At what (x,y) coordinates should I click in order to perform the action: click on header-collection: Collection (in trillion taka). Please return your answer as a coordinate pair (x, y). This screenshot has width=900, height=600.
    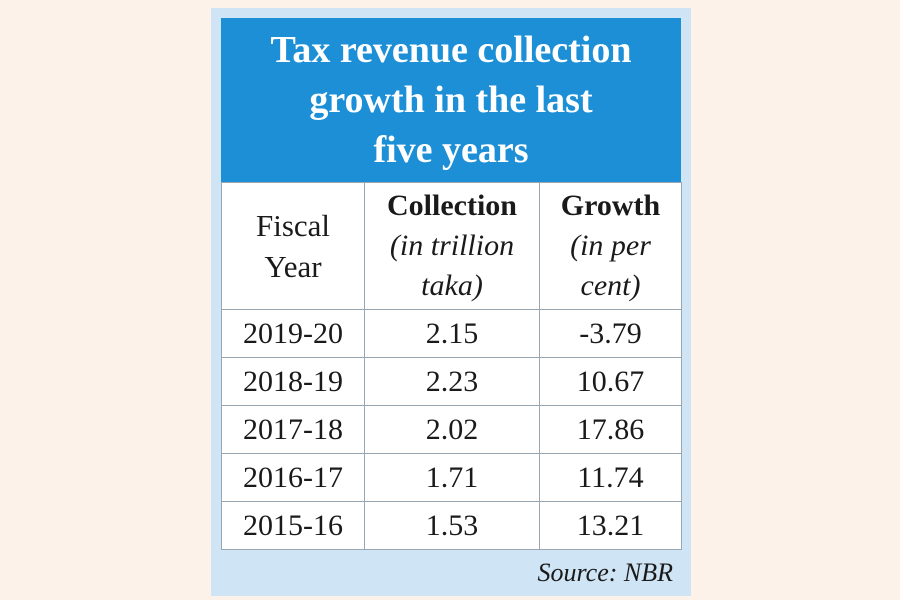
    Looking at the image, I should click on (452, 246).